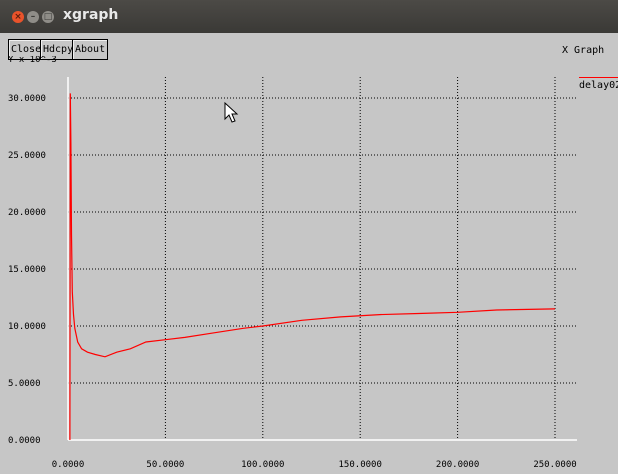 The height and width of the screenshot is (474, 618). Describe the element at coordinates (27, 156) in the screenshot. I see `y-tick-label: 25.0000` at that location.